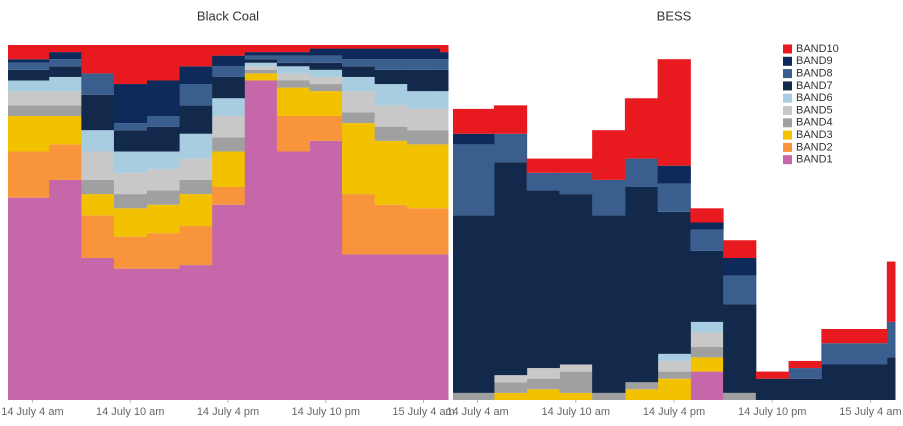 This screenshot has height=426, width=903. I want to click on legend-label: BAND5, so click(814, 110).